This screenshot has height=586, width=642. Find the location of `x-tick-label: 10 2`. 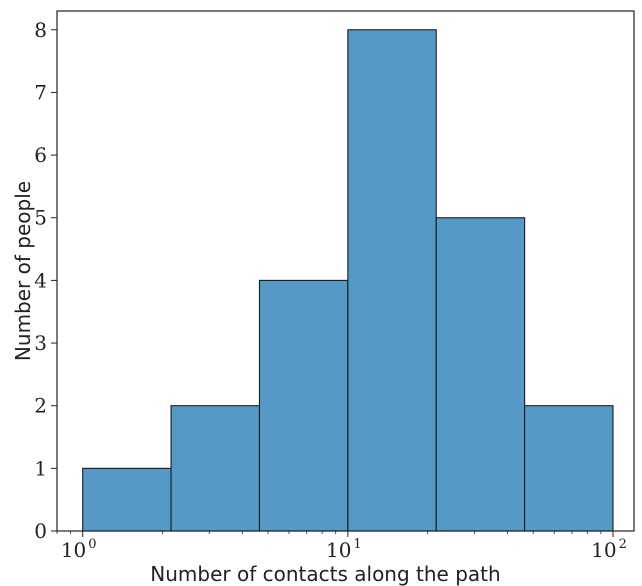

x-tick-label: 10 2 is located at coordinates (609, 549).